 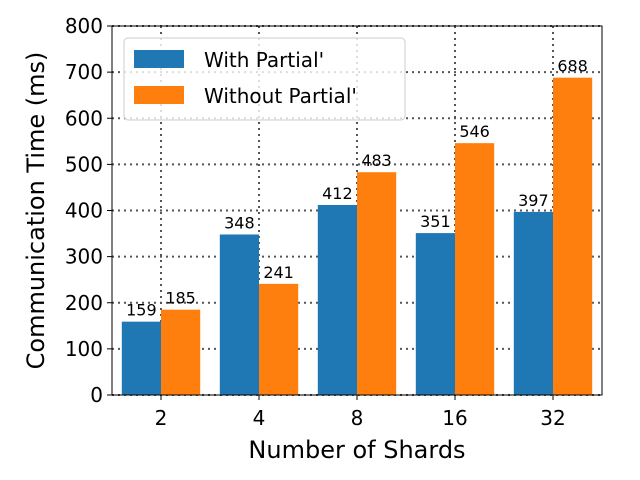 I want to click on y-tick-label: 800, so click(x=84, y=26).